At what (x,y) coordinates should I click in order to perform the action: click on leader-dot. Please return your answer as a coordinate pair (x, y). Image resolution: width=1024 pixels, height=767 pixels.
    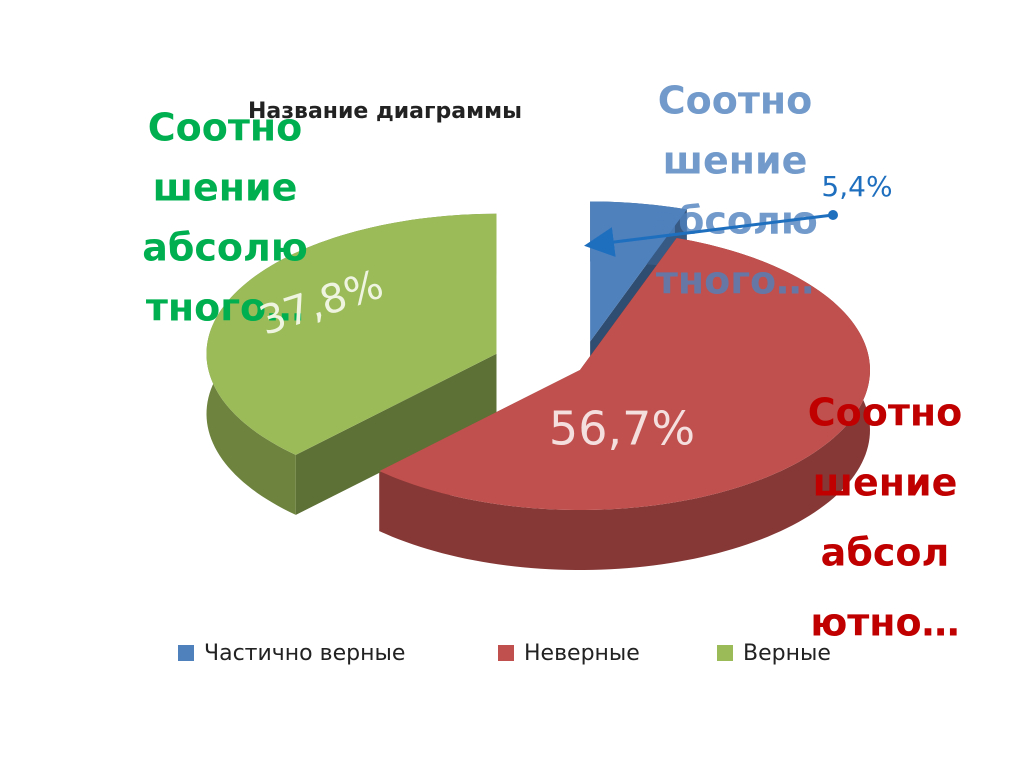
    Looking at the image, I should click on (833, 215).